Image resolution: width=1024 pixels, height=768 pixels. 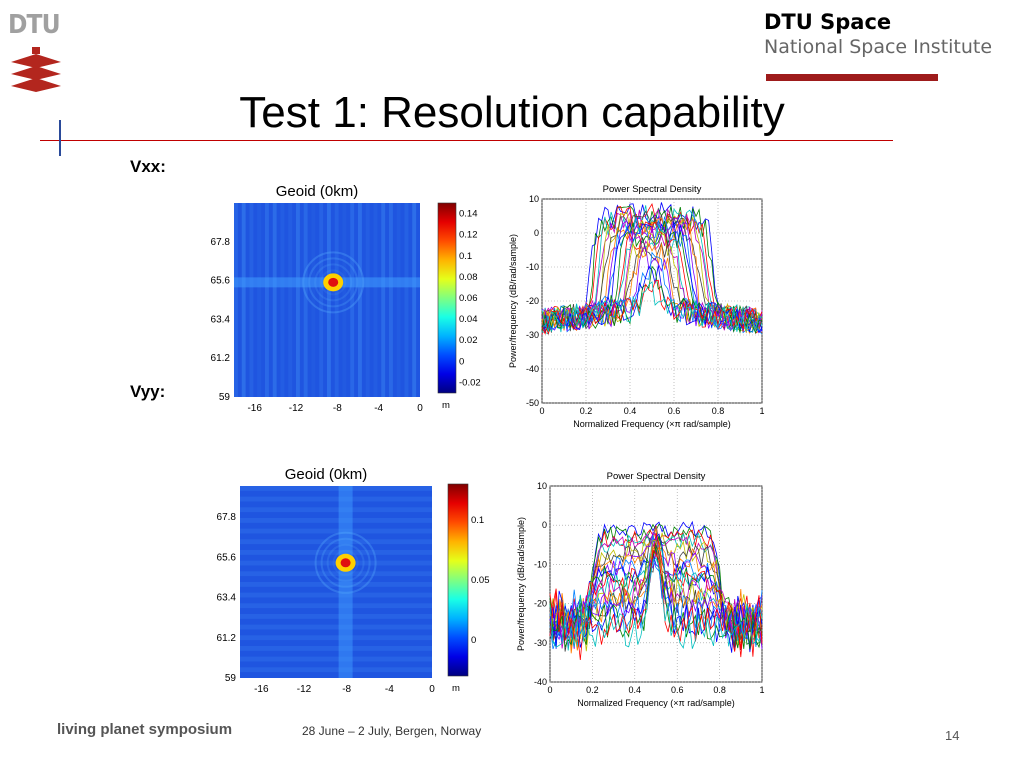 I want to click on colorbar-tick-label: -0.02, so click(x=470, y=382).